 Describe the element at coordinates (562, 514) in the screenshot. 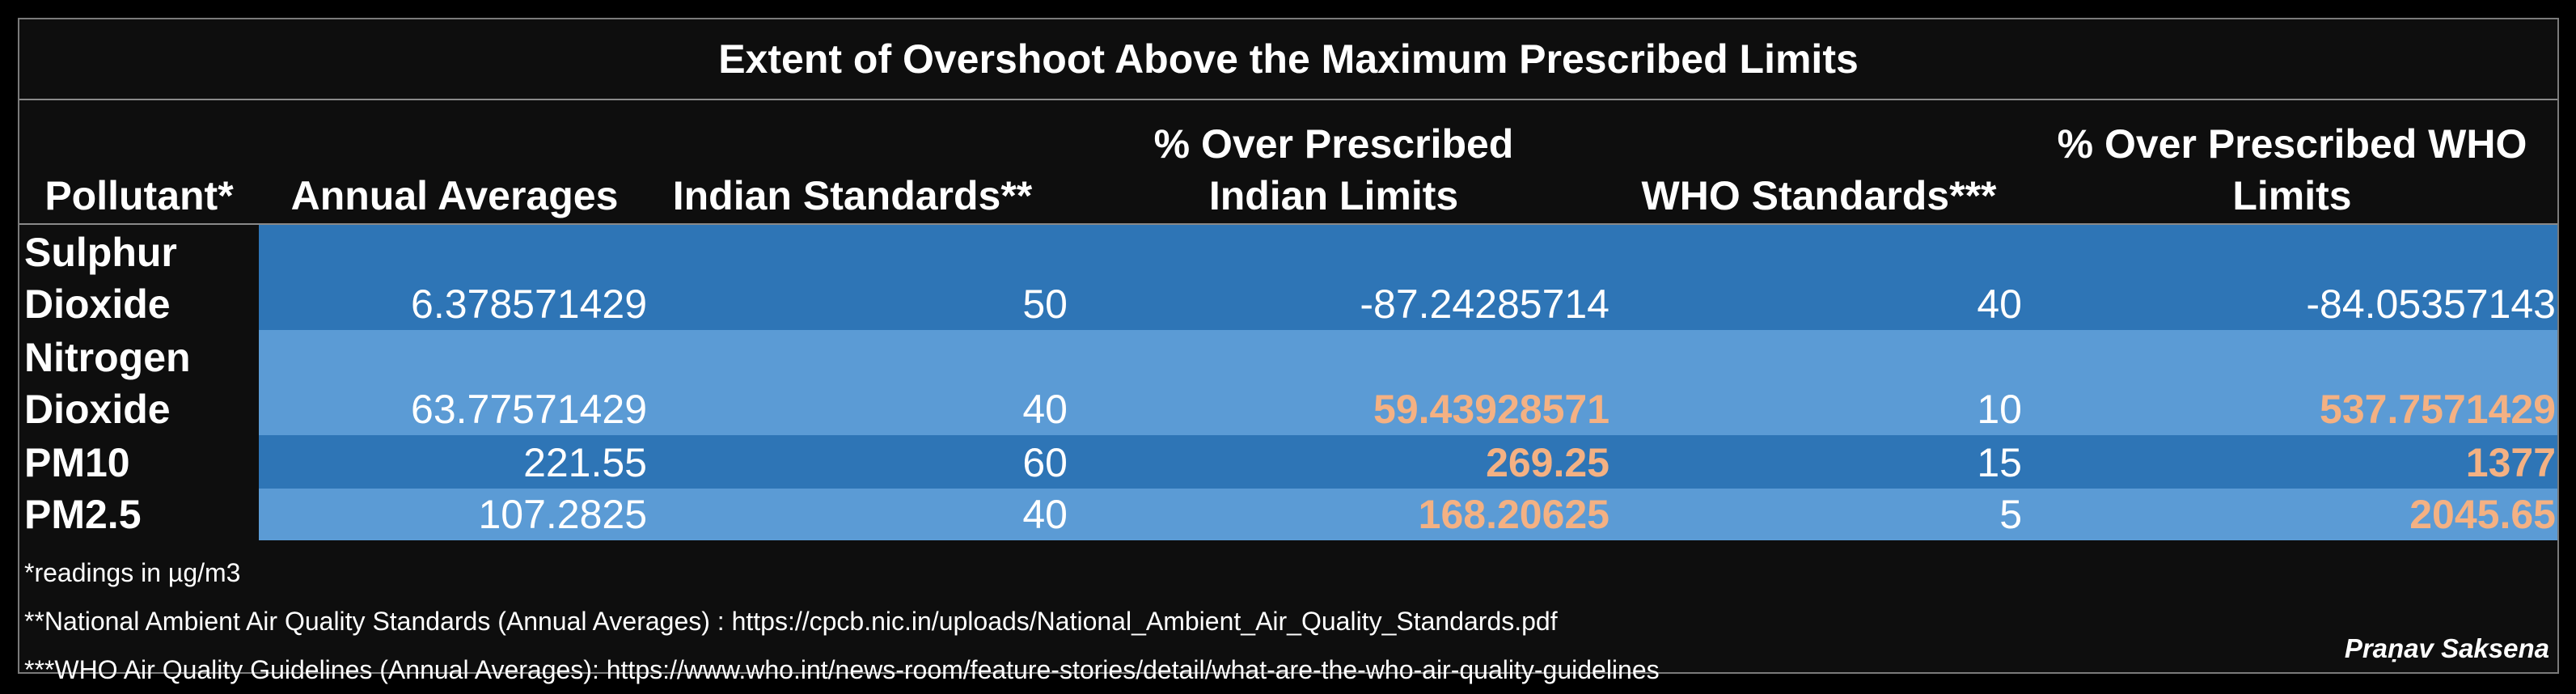

I see `cell-annual-average: 107.2825` at that location.